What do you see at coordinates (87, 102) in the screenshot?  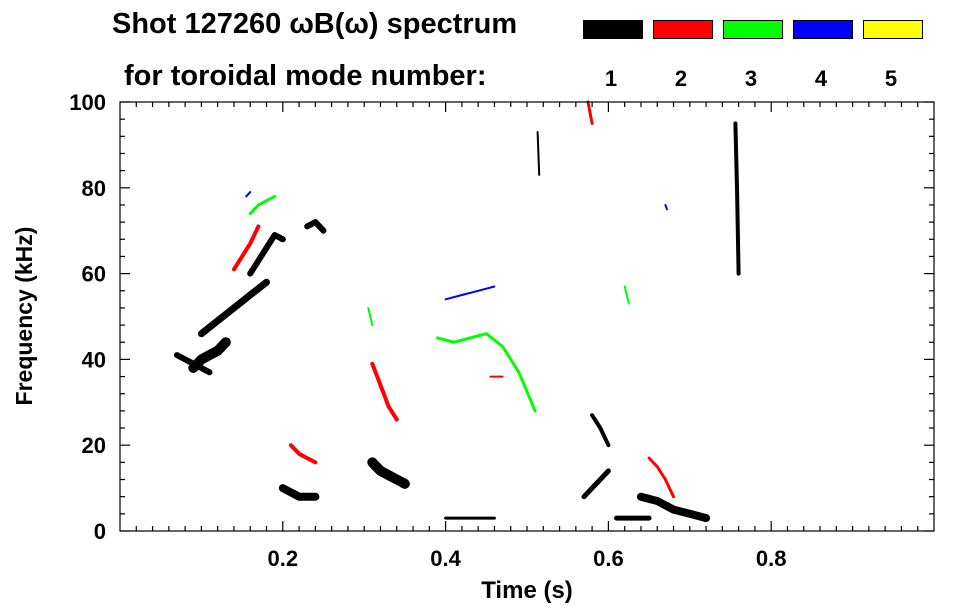 I see `y-tick-label: 100` at bounding box center [87, 102].